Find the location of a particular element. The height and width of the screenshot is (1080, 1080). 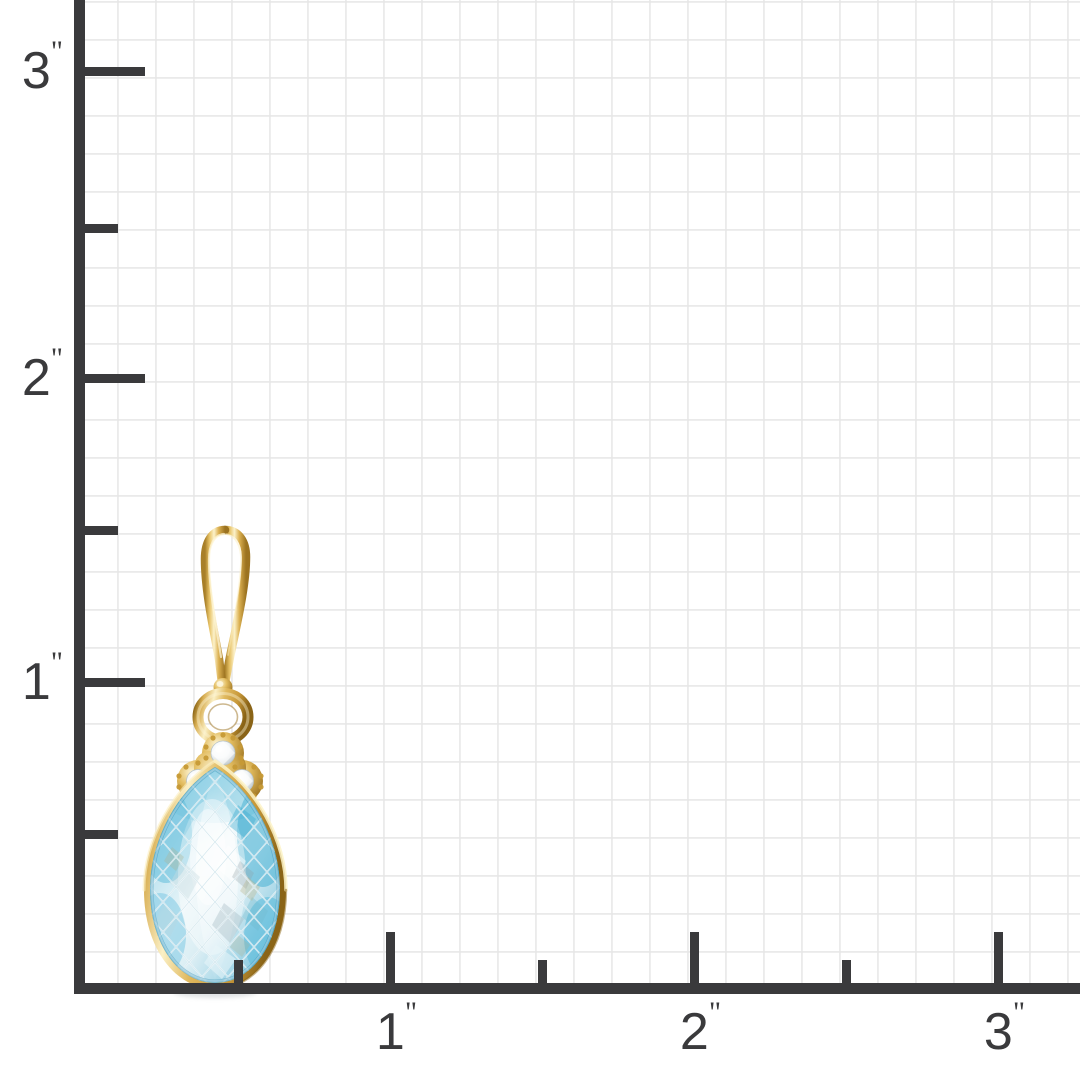

x-axis-label-1: 1" is located at coordinates (396, 1029).